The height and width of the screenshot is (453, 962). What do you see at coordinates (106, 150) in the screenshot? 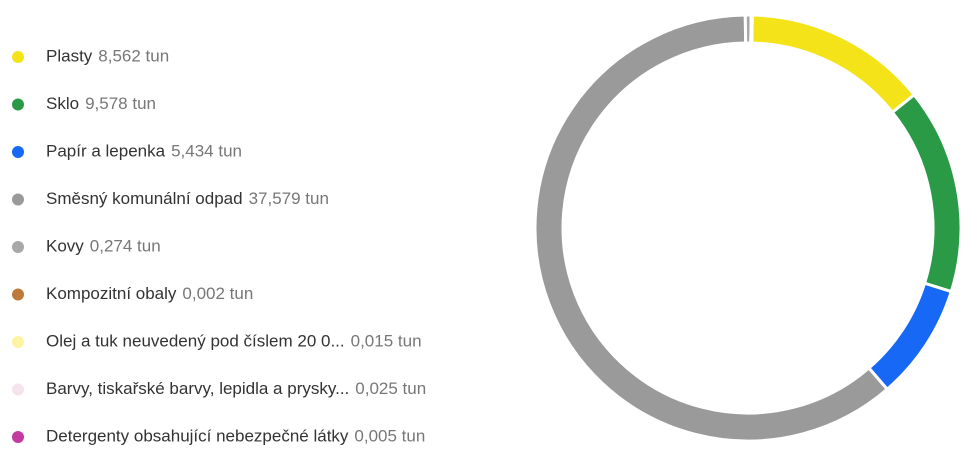
I see `legend-label: Papír a lepenka` at bounding box center [106, 150].